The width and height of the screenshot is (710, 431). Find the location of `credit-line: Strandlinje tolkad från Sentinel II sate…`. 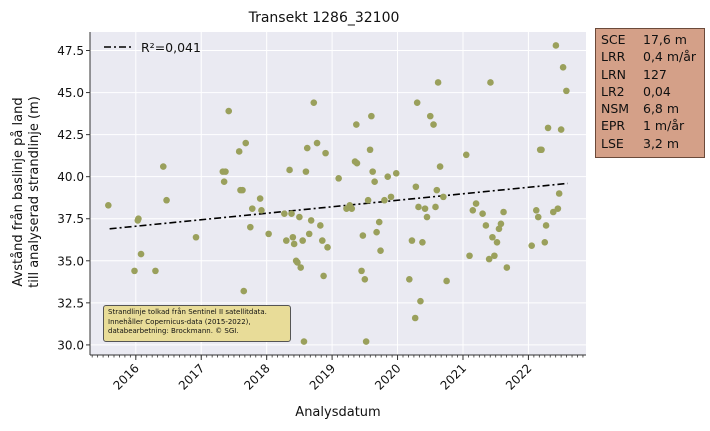

credit-line: Strandlinje tolkad från Sentinel II sate… is located at coordinates (187, 312).